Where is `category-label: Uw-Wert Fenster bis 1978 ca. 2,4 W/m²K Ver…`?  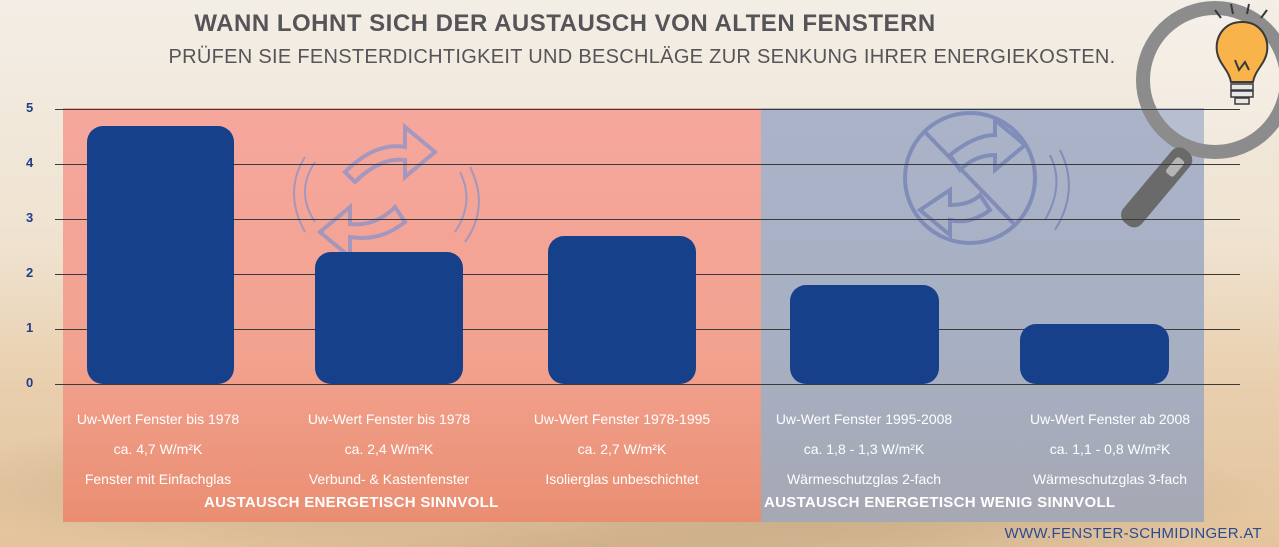 category-label: Uw-Wert Fenster bis 1978 ca. 2,4 W/m²K Ver… is located at coordinates (389, 449).